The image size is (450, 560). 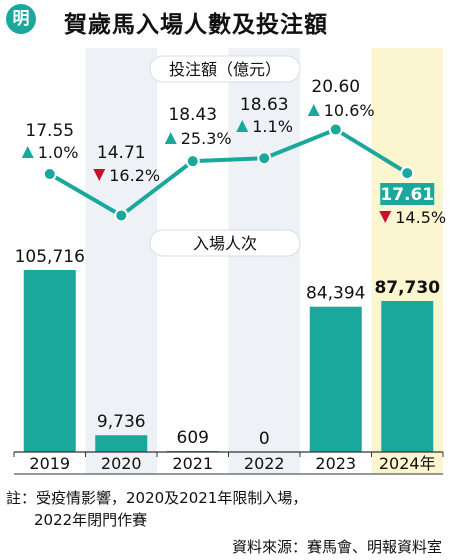 I want to click on bar-chart-title: 入場人次, so click(x=225, y=243).